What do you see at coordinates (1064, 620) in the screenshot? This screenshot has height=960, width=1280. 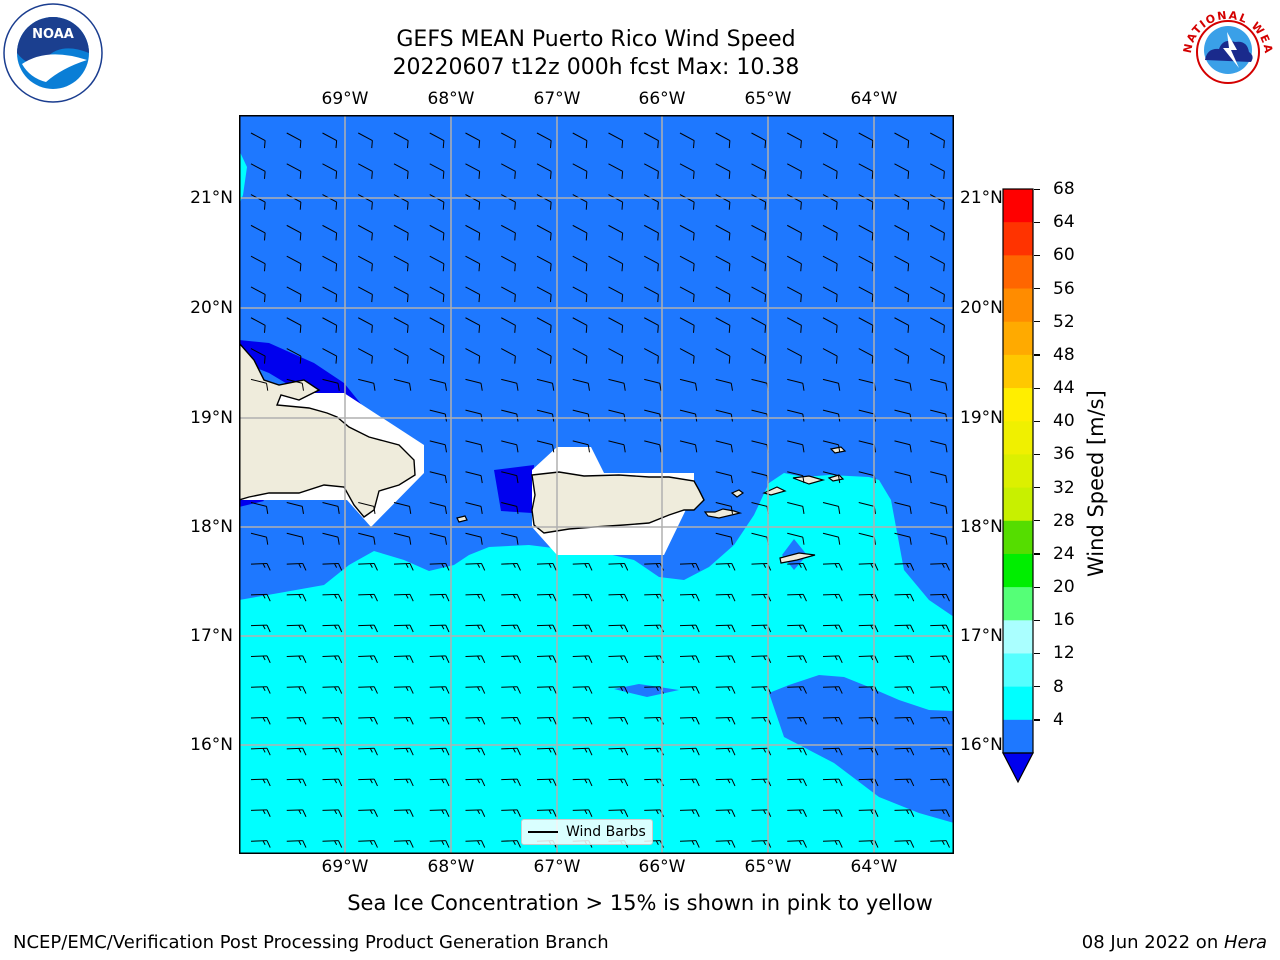 I see `colorbar-label: 16` at bounding box center [1064, 620].